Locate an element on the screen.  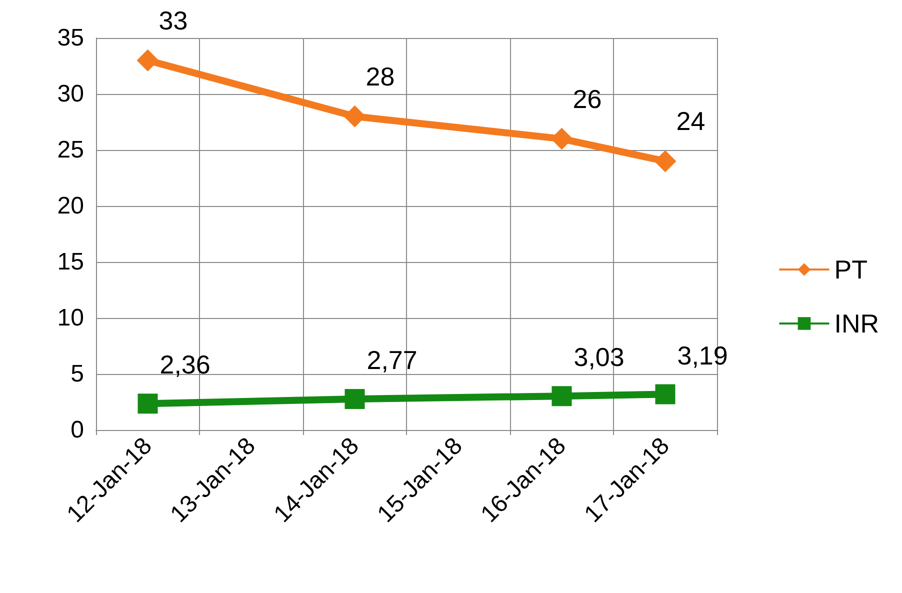
data-label: 3,03 is located at coordinates (599, 357).